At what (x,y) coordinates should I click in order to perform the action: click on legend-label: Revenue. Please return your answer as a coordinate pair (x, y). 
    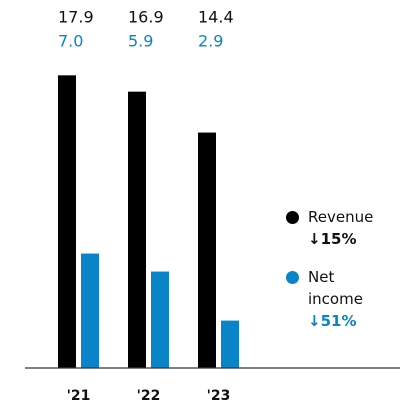
    Looking at the image, I should click on (341, 217).